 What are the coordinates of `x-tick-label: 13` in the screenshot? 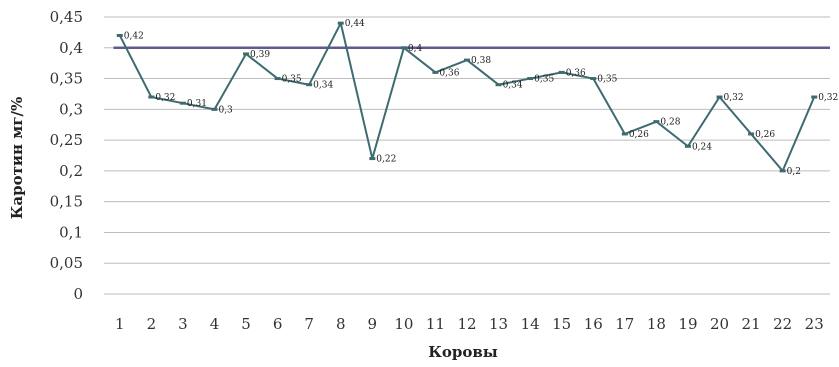 It's located at (498, 324).